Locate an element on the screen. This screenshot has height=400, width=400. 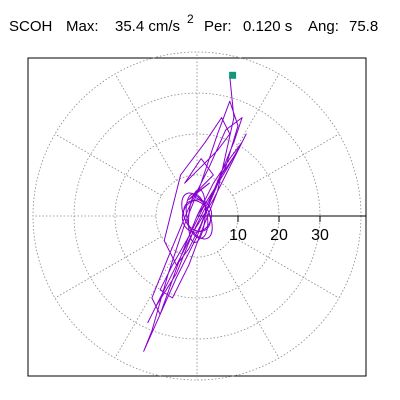
angle-label: Ang: is located at coordinates (323, 26).